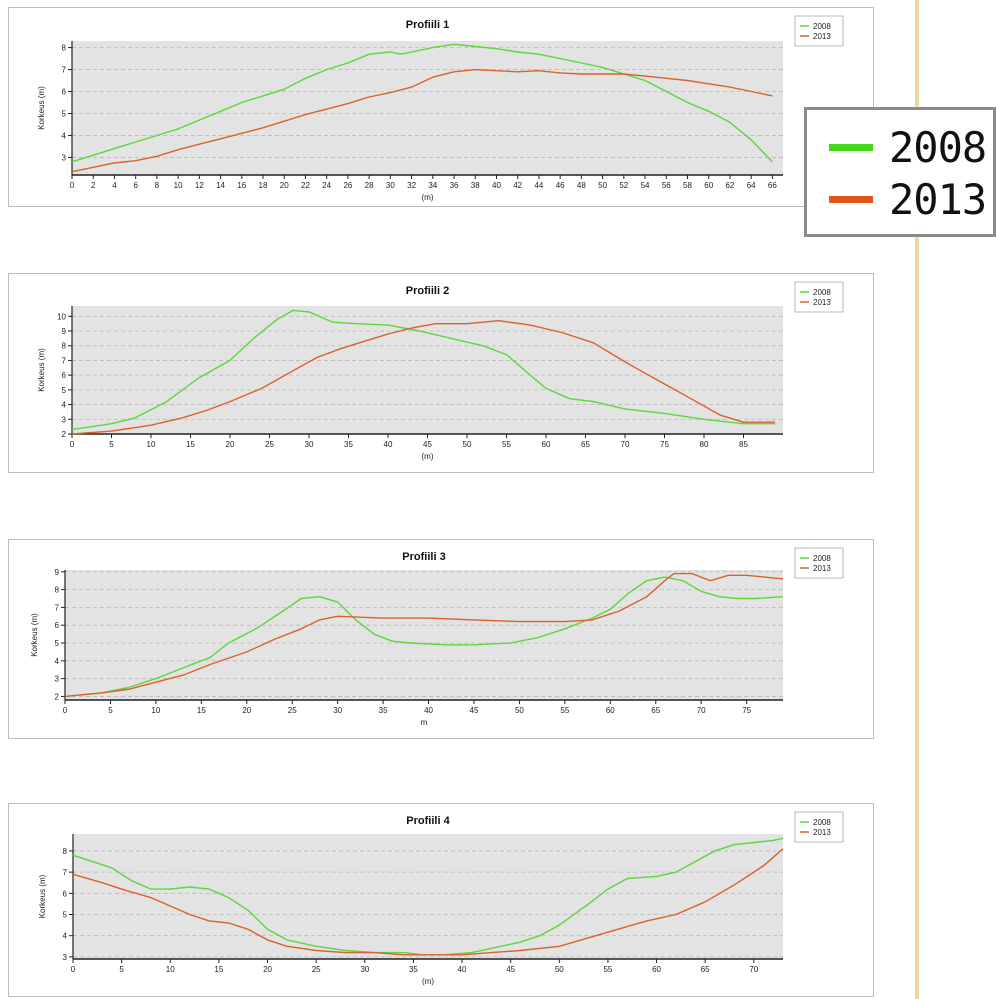 The width and height of the screenshot is (997, 999). I want to click on x-tick-label: 36, so click(454, 185).